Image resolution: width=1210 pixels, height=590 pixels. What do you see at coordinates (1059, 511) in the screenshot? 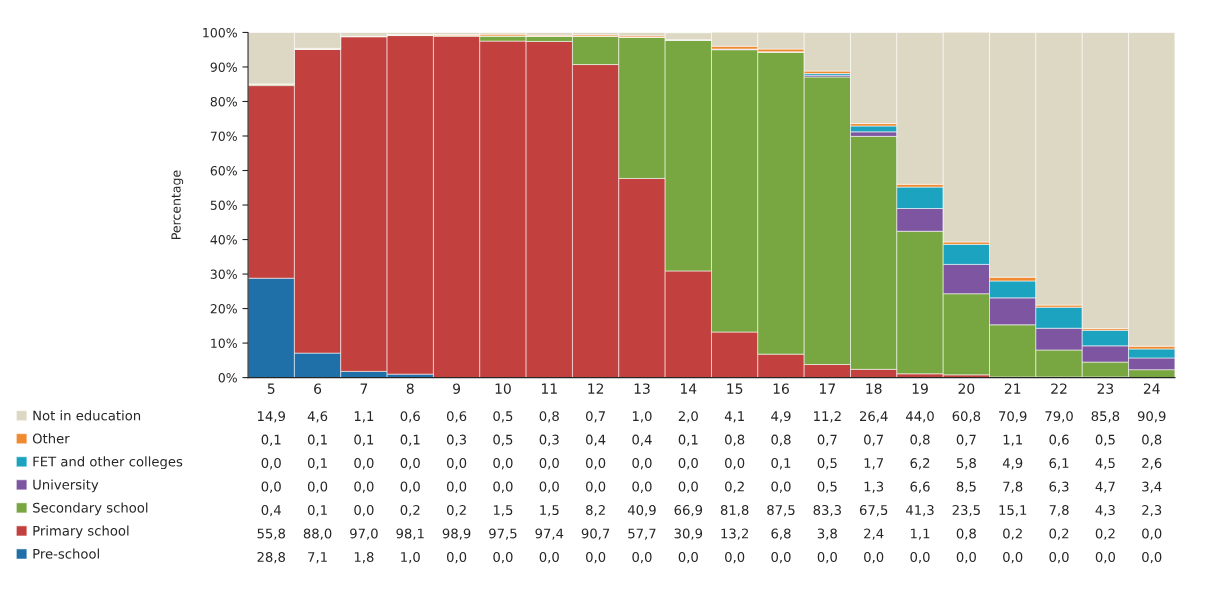
I see `data-label: 7,8` at bounding box center [1059, 511].